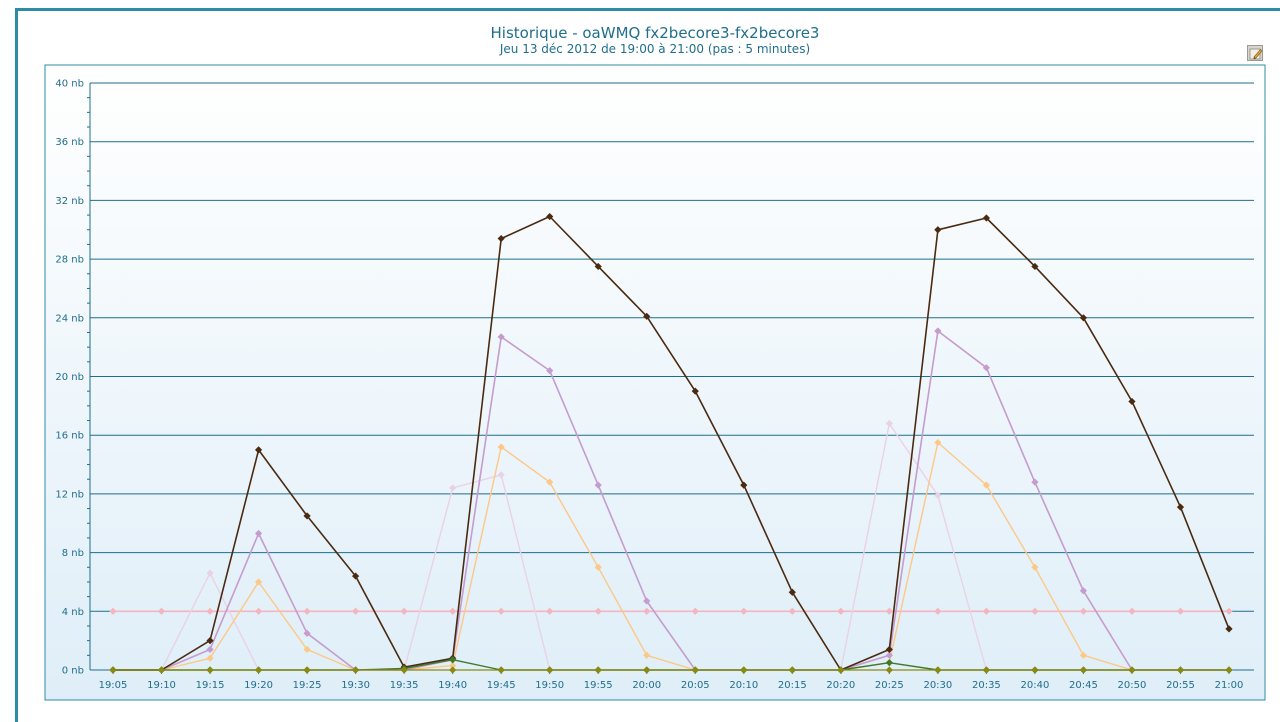  What do you see at coordinates (1255, 53) in the screenshot?
I see `edit-chart-button` at bounding box center [1255, 53].